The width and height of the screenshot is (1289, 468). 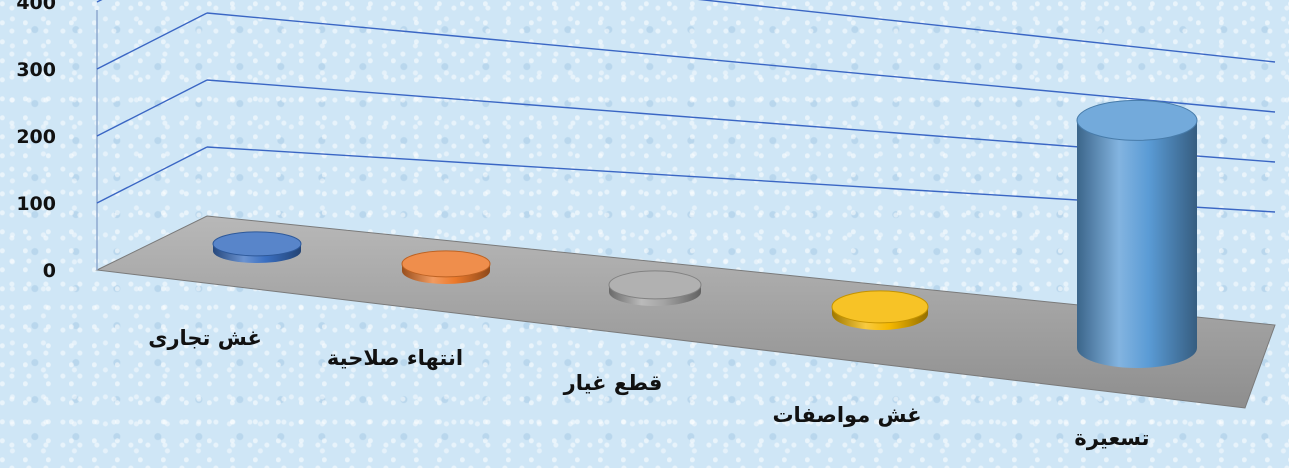 I want to click on y-tick-label: 400, so click(x=36, y=7).